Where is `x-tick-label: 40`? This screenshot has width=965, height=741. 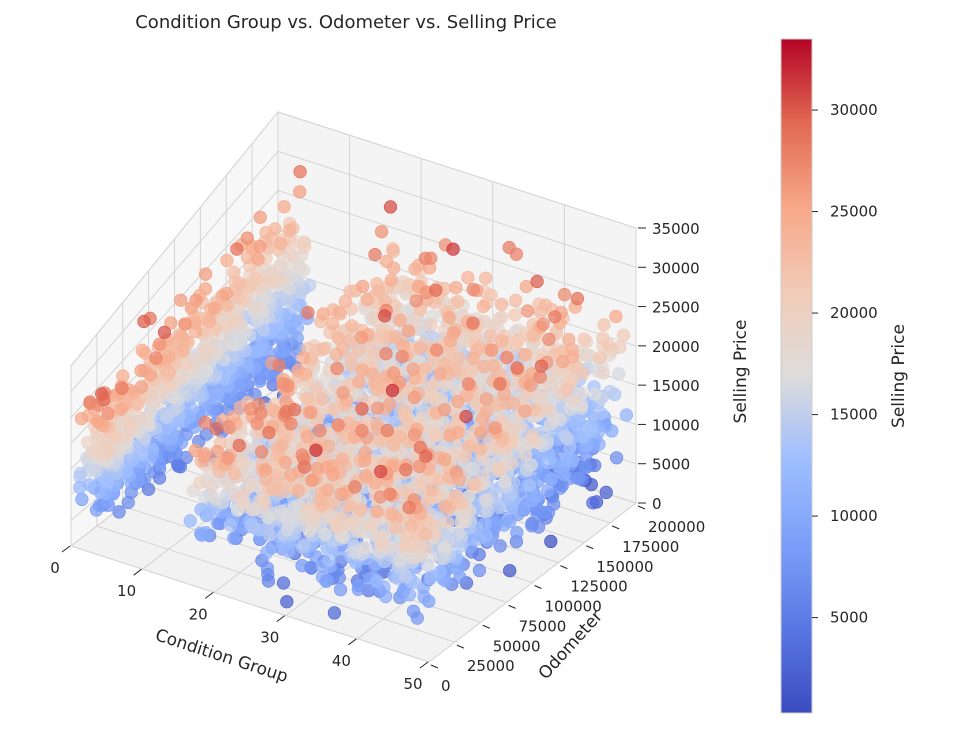 x-tick-label: 40 is located at coordinates (341, 661).